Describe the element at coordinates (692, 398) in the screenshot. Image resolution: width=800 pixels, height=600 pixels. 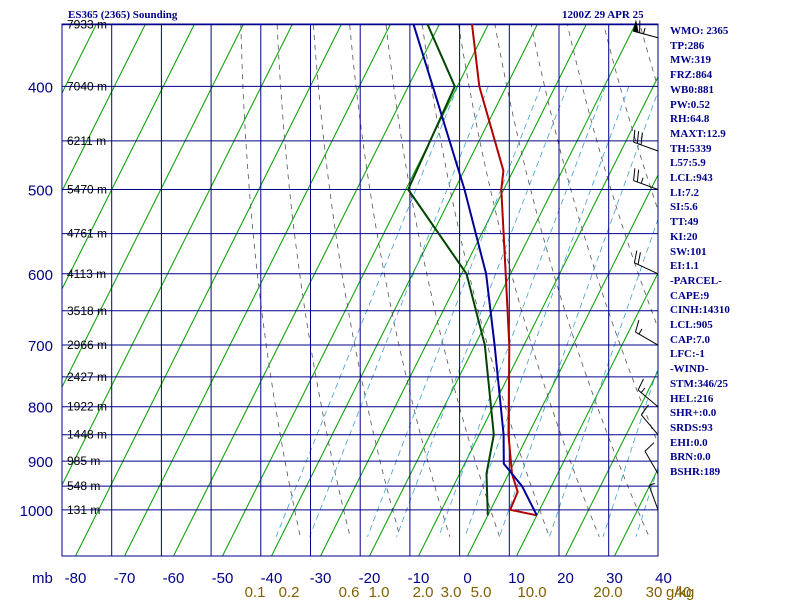
I see `sounding-index-item: HEL:216` at that location.